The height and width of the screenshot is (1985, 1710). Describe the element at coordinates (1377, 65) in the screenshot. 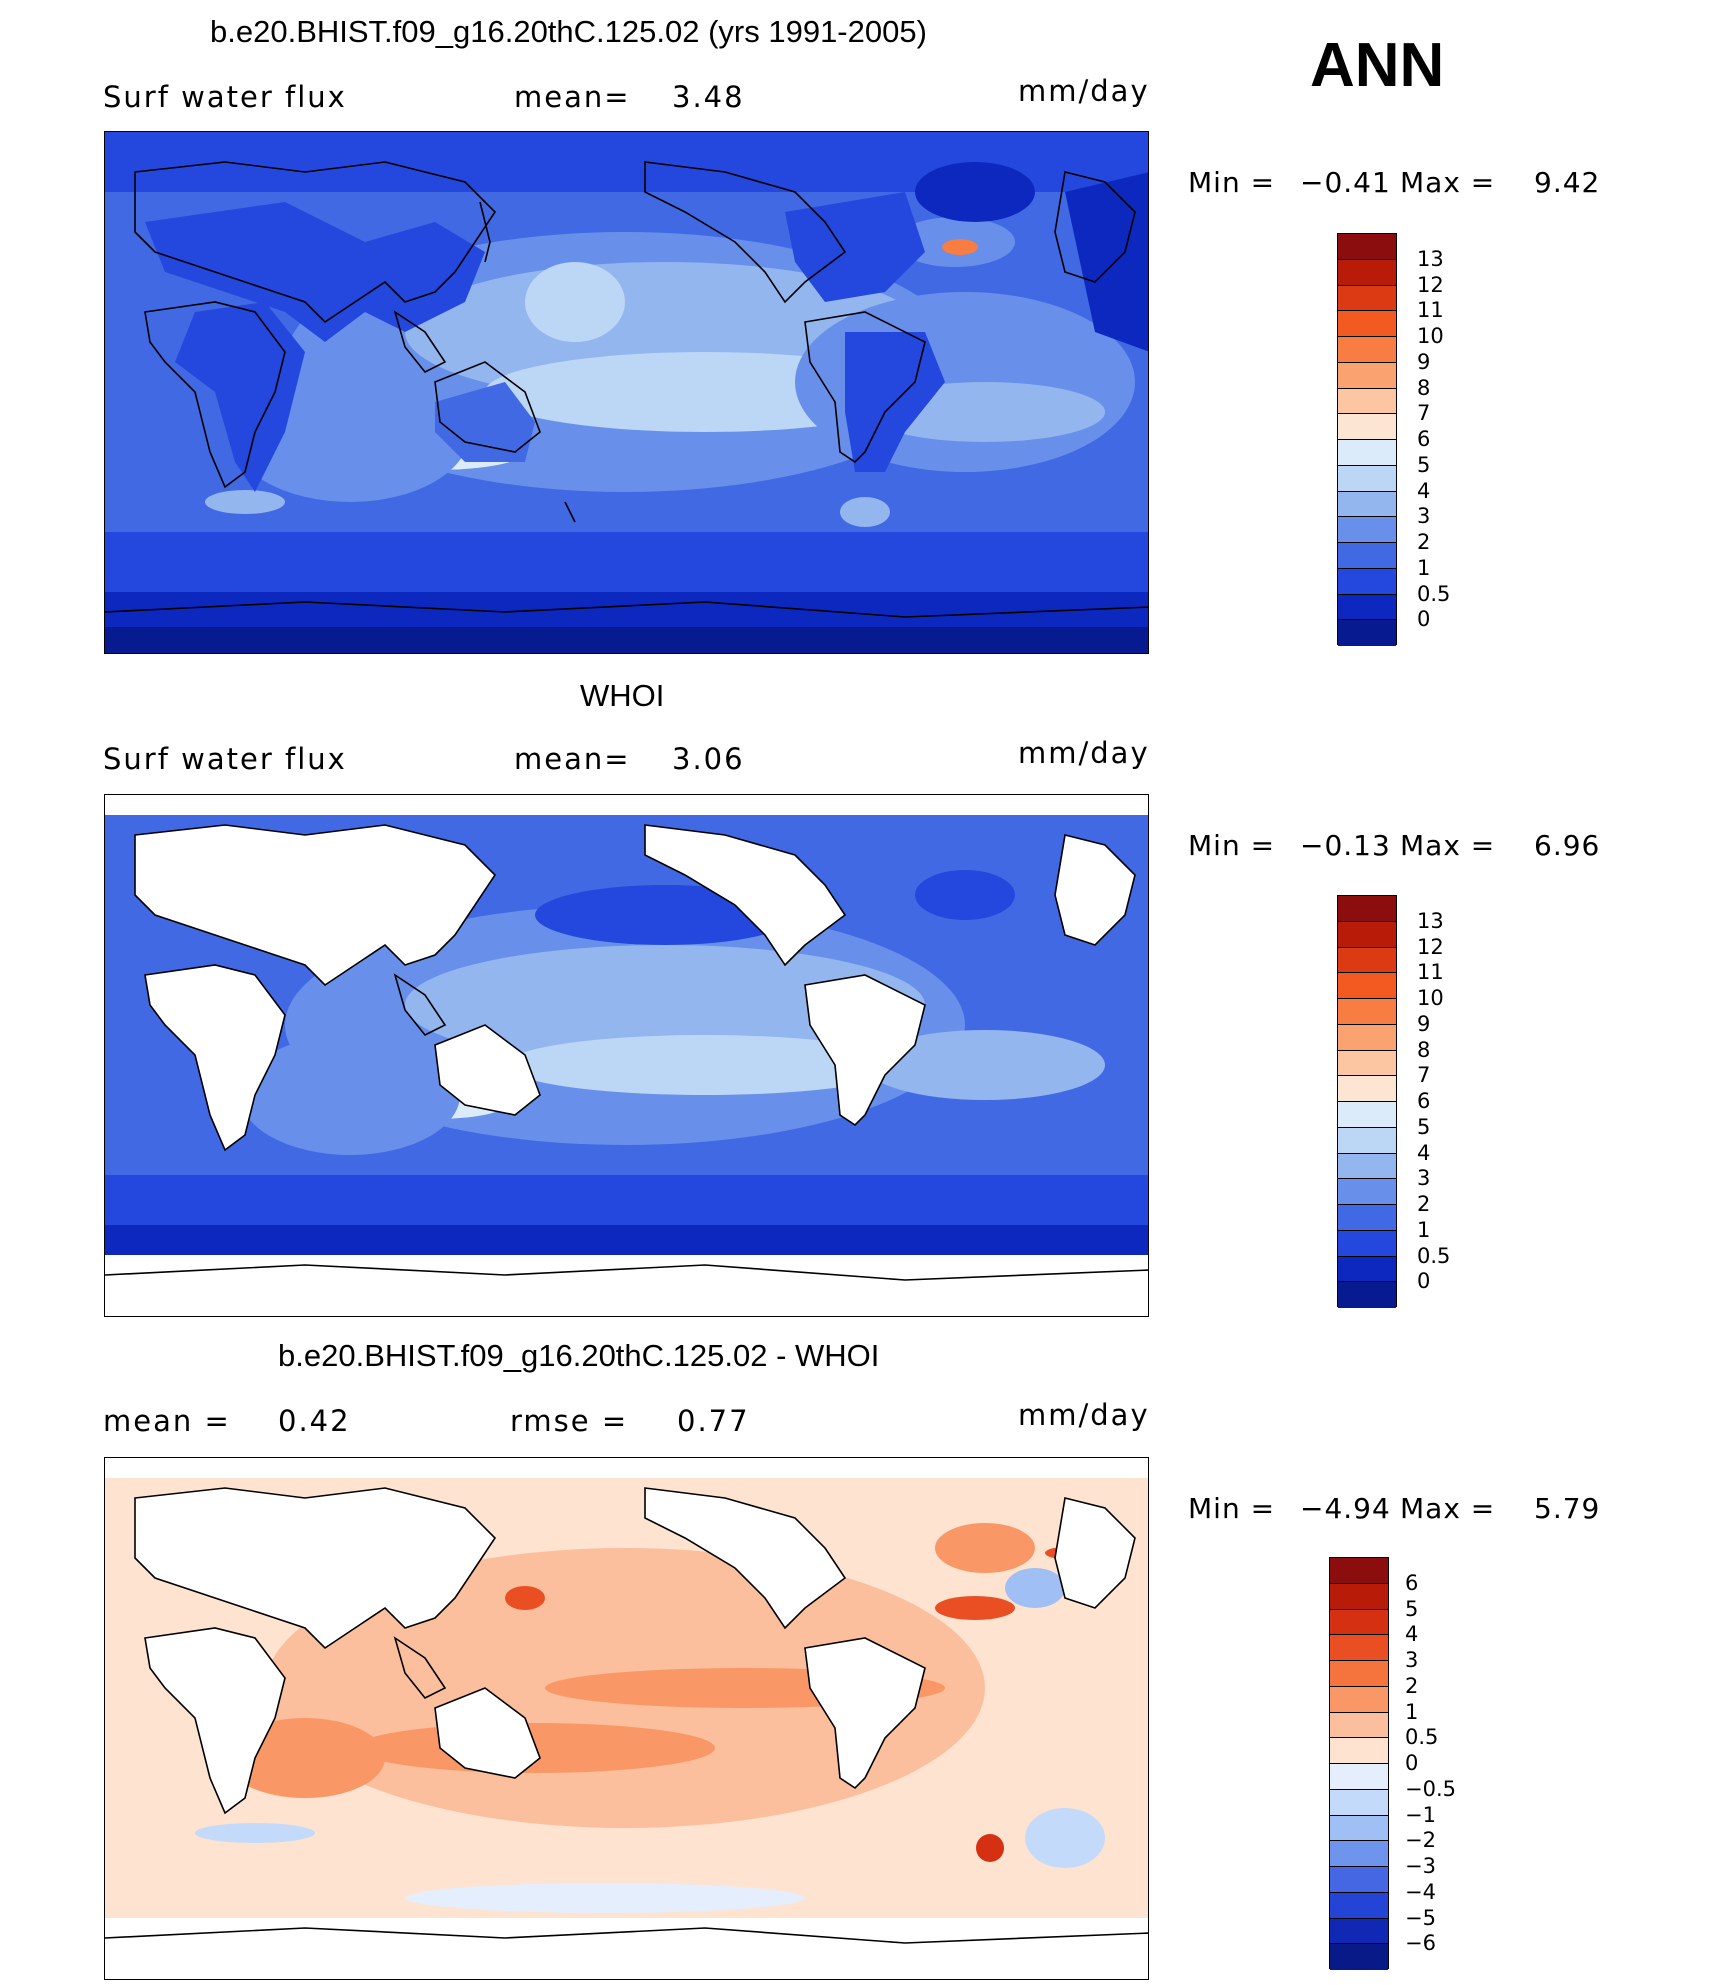

I see `season-label: ANN` at that location.